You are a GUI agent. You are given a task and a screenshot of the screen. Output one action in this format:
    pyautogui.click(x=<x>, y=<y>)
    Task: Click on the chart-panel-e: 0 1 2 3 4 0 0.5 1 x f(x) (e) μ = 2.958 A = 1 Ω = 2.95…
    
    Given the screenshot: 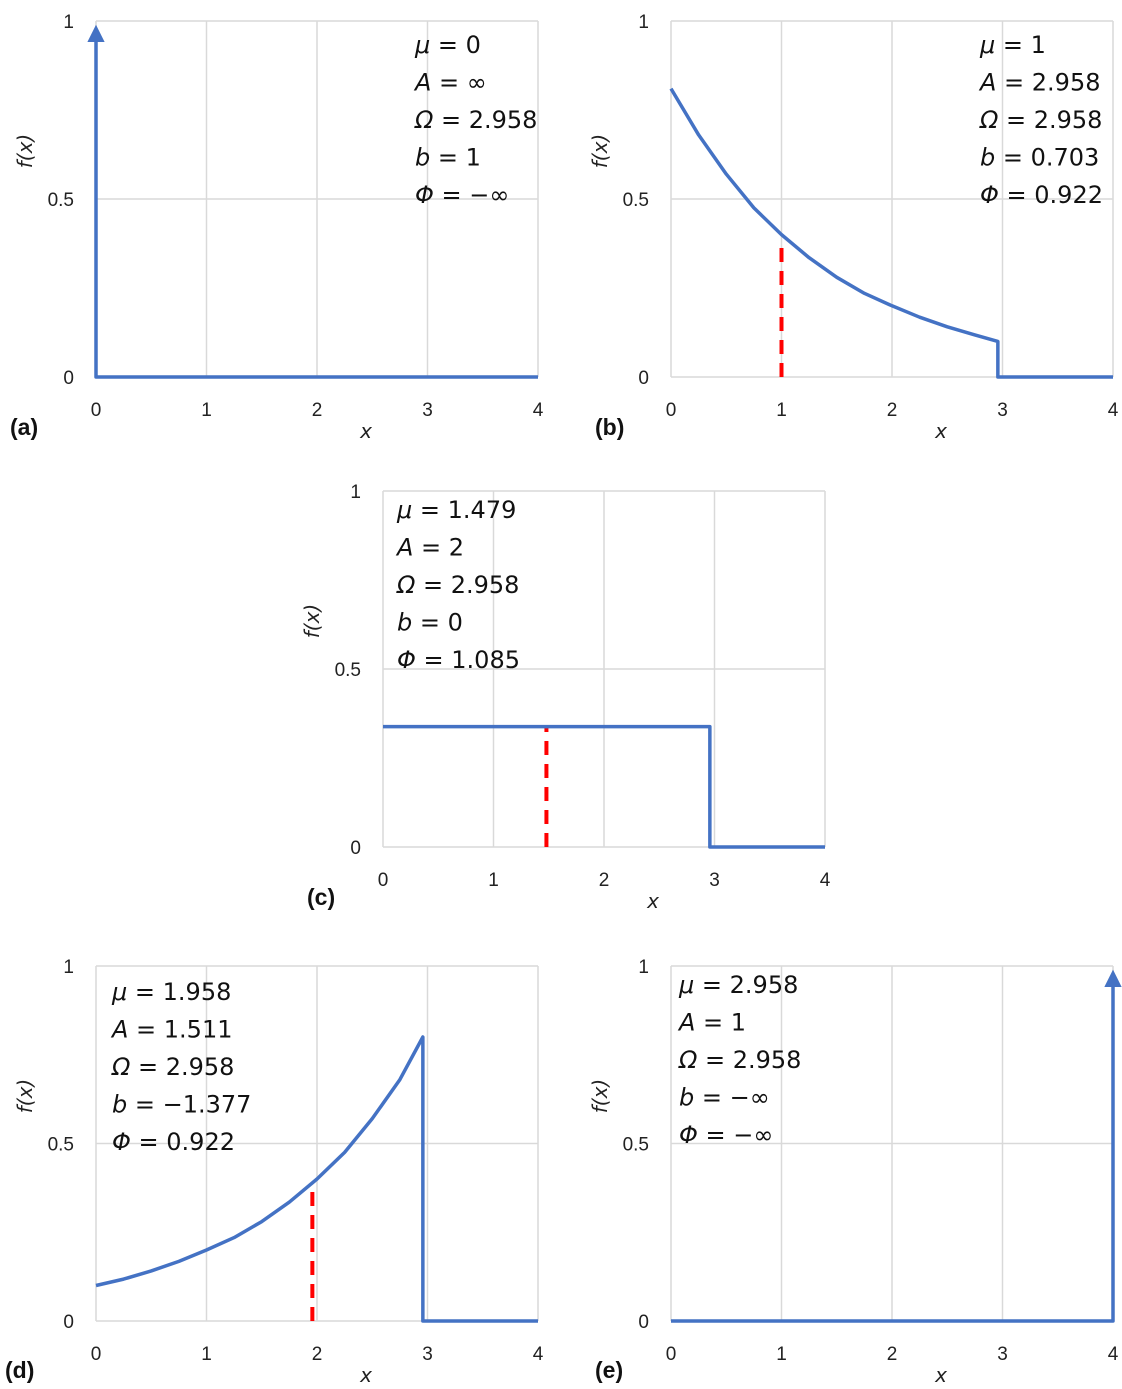 What is the action you would take?
    pyautogui.click(x=855, y=1172)
    